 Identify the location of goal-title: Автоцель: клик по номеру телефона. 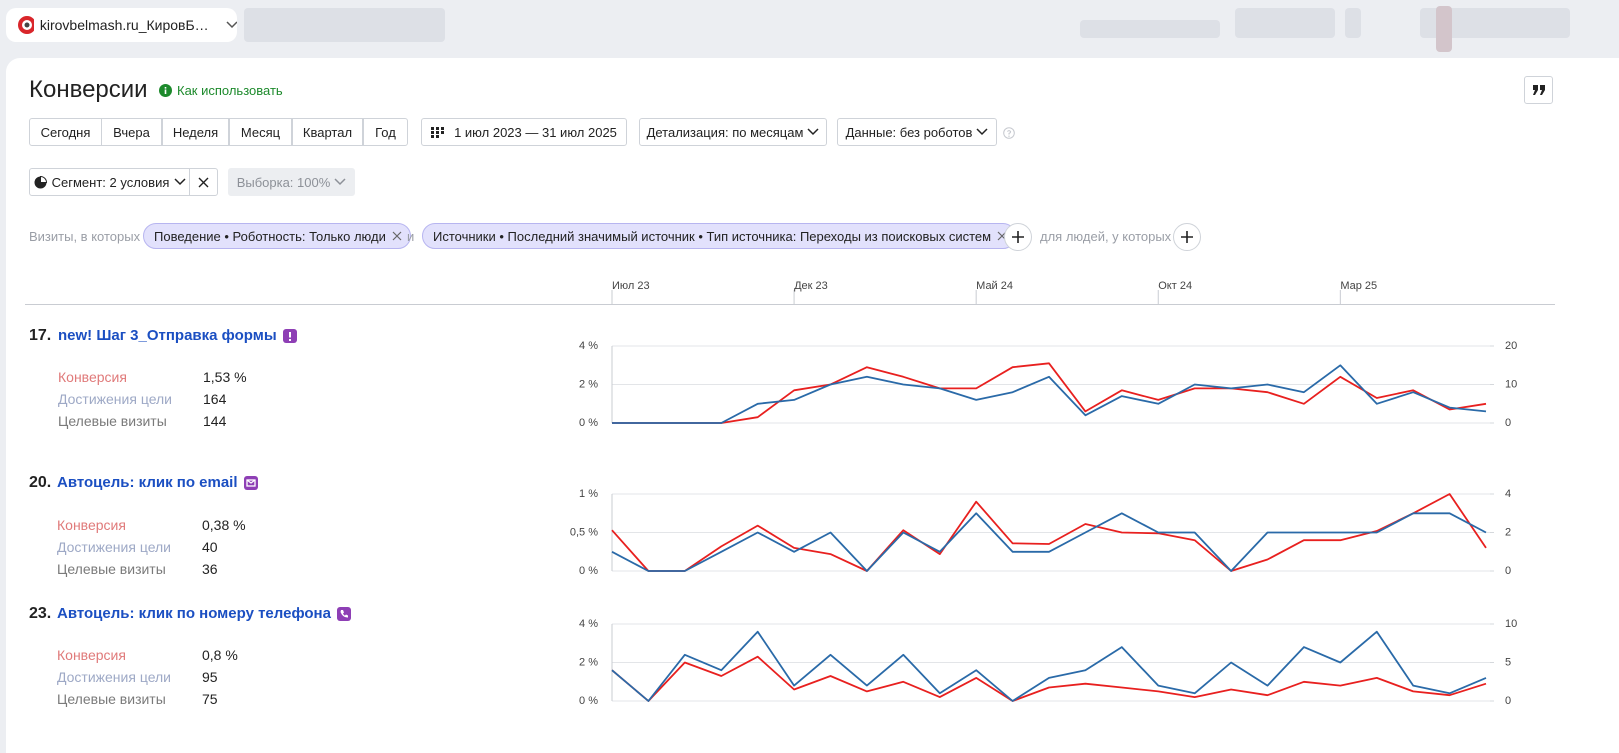
(204, 613).